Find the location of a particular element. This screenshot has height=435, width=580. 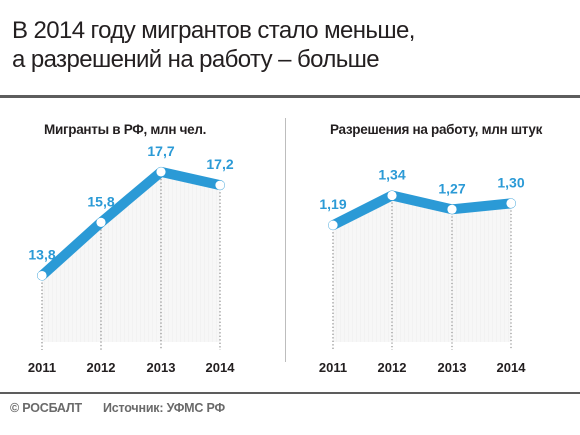

data-point-migrants-2014 is located at coordinates (220, 185).